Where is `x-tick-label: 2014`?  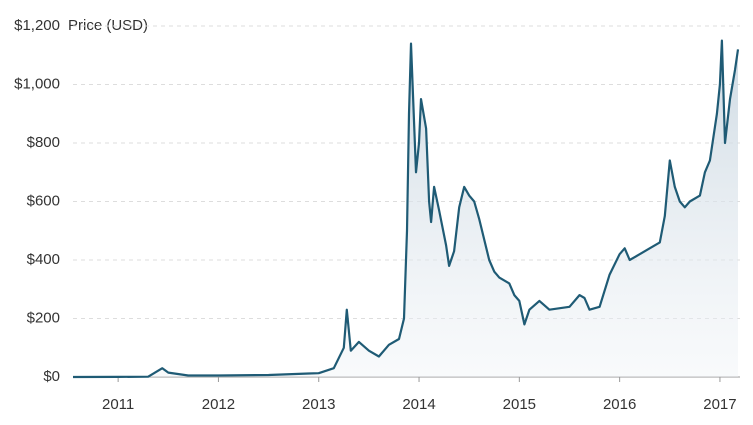
x-tick-label: 2014 is located at coordinates (418, 404).